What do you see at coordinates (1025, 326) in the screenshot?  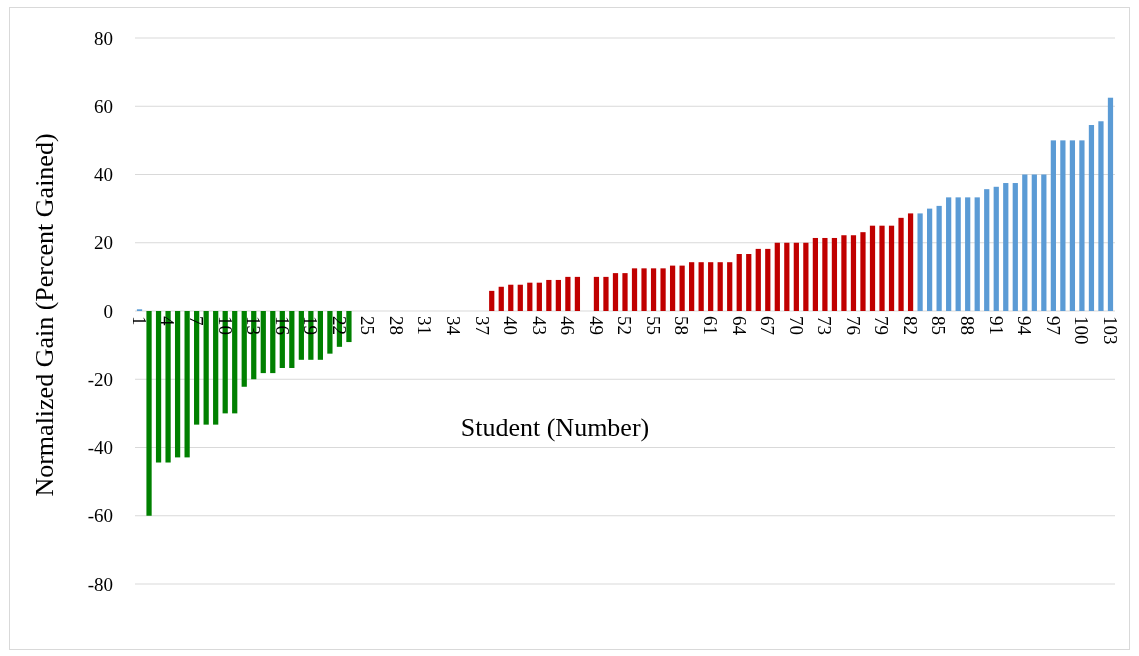 I see `x-tick-label: 94` at bounding box center [1025, 326].